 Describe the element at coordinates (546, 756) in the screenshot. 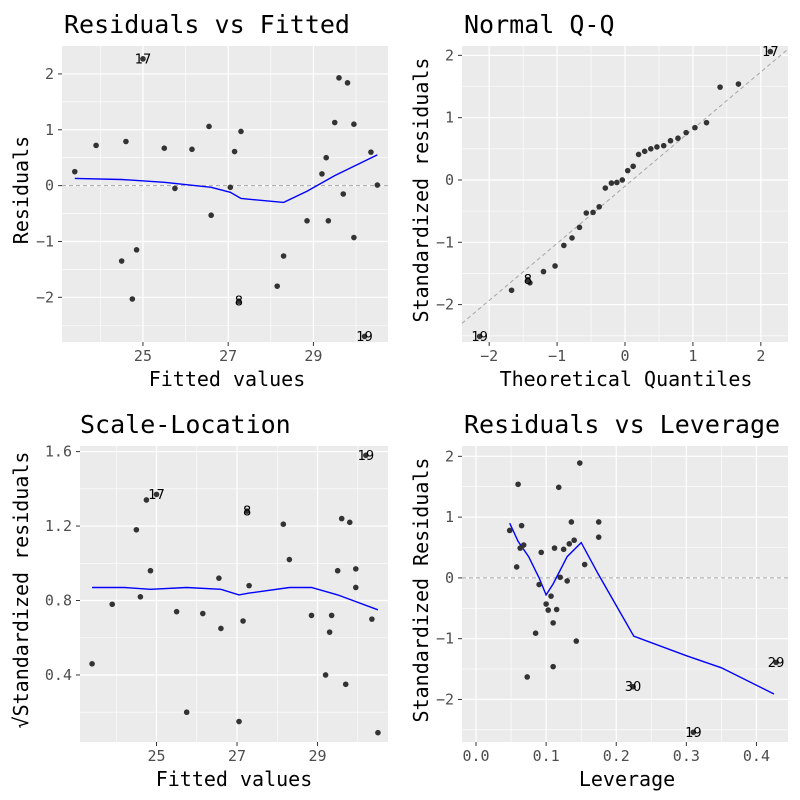

I see `x-tick-label: 0.1` at that location.